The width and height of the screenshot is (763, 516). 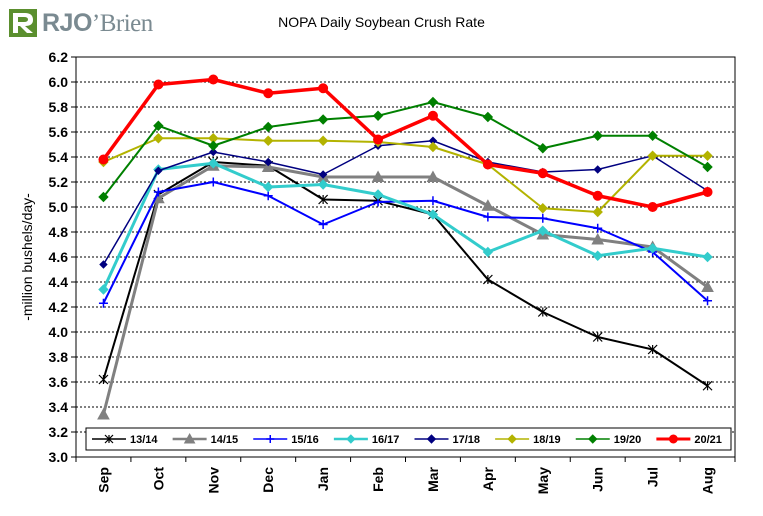 What do you see at coordinates (144, 440) in the screenshot?
I see `legend-label: 13/14` at bounding box center [144, 440].